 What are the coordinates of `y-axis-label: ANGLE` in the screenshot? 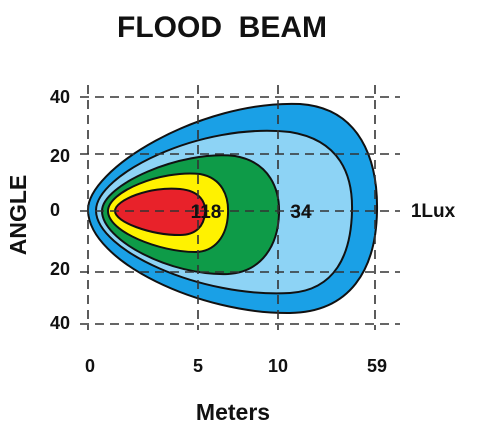 It's located at (18, 215).